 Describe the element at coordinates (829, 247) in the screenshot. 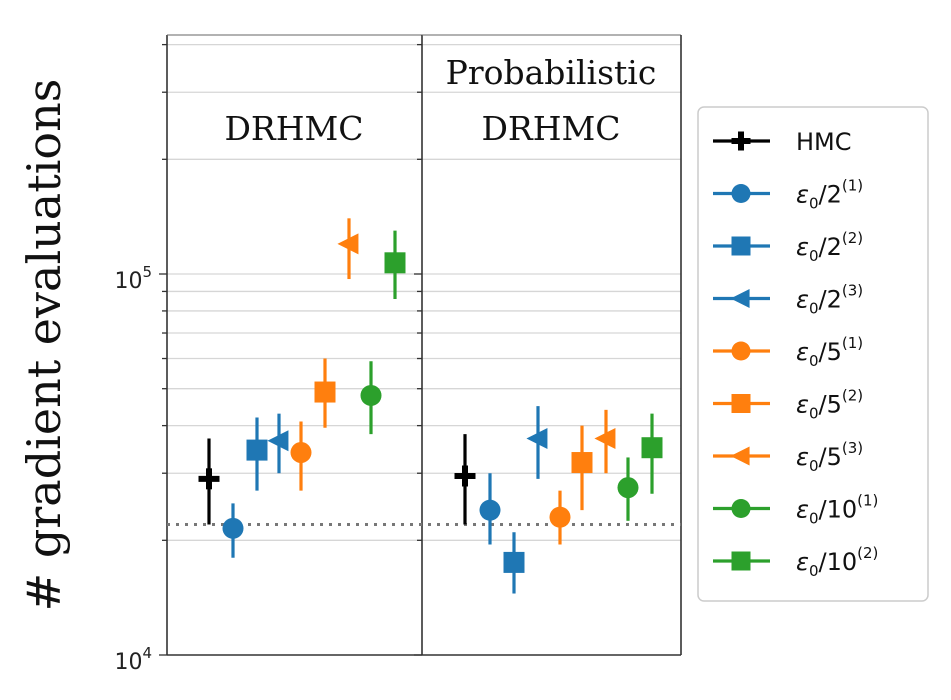

I see `legend-label: ε0/2(2)` at that location.